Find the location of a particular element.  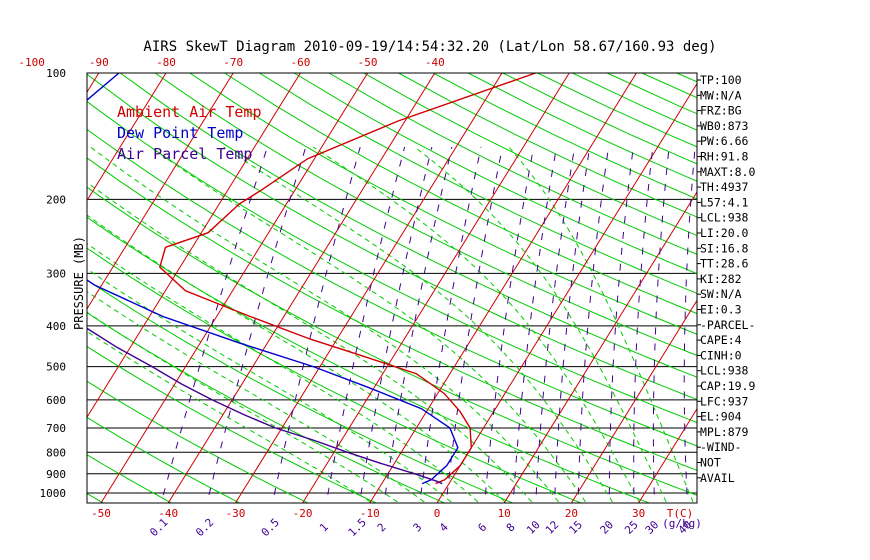

pressure-tick-label: 300 is located at coordinates (56, 273).